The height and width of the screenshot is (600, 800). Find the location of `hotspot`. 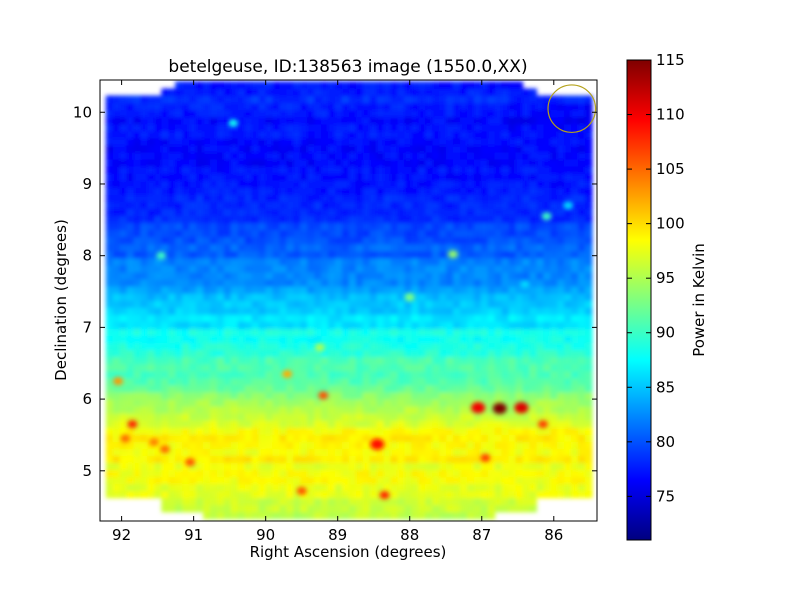

hotspot is located at coordinates (524, 284).